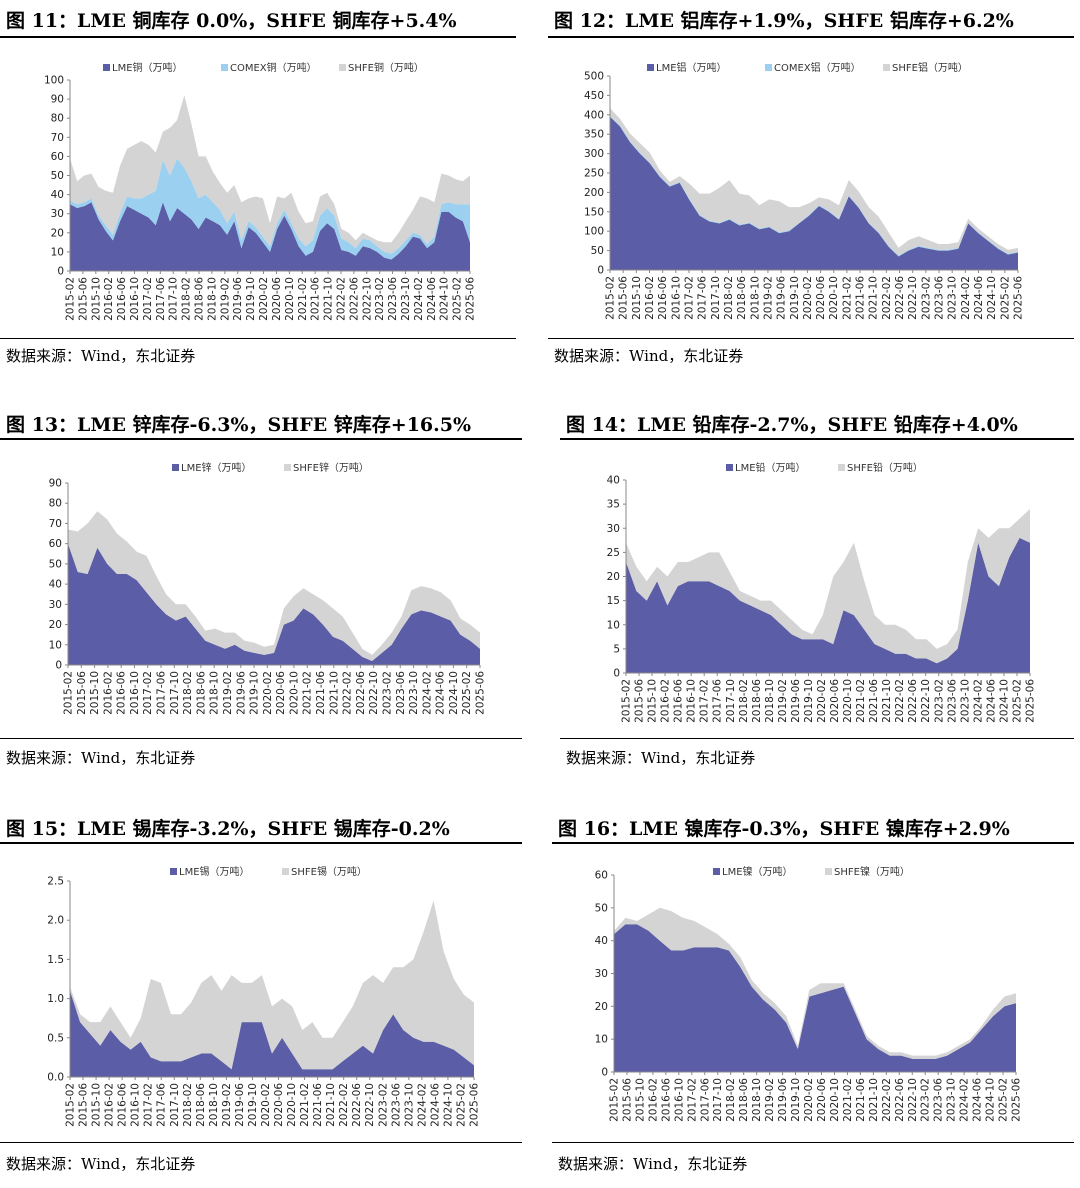  What do you see at coordinates (58, 666) in the screenshot?
I see `y-tick-label: 0` at bounding box center [58, 666].